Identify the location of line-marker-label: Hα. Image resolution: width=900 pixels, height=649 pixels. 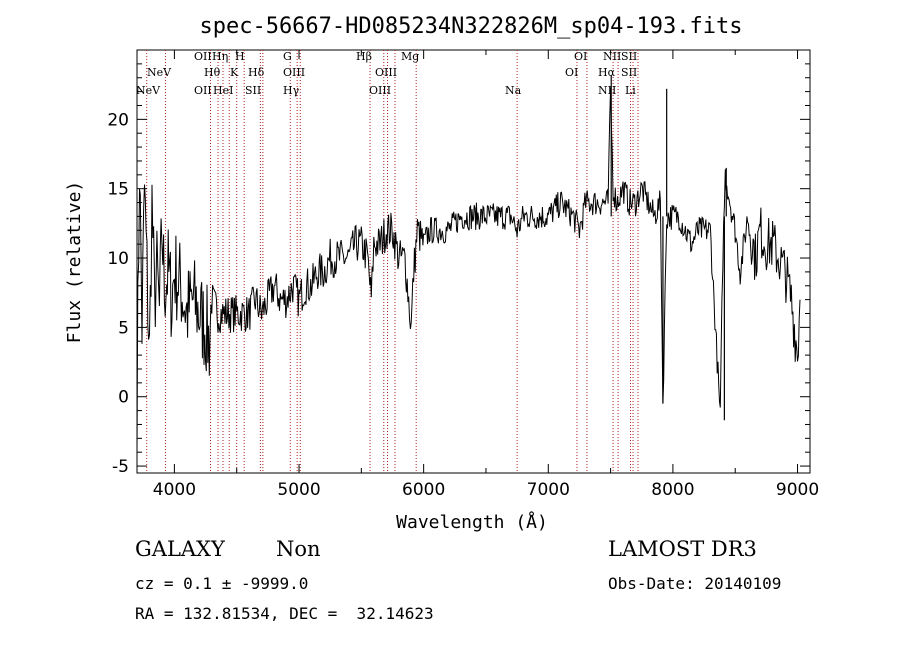
(607, 72).